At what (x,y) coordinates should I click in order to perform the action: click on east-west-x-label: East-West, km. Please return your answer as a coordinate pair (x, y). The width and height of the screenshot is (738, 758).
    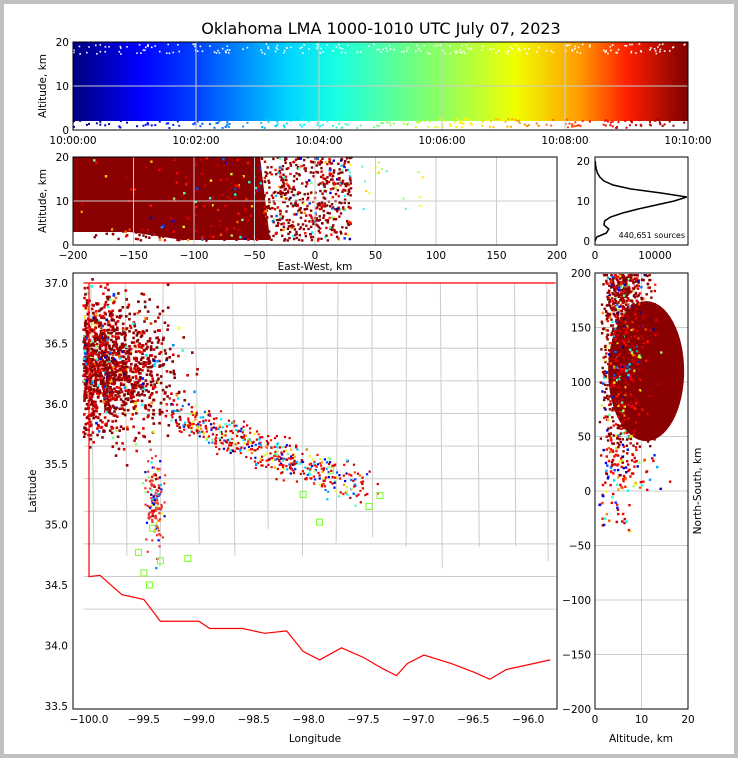
    Looking at the image, I should click on (315, 267).